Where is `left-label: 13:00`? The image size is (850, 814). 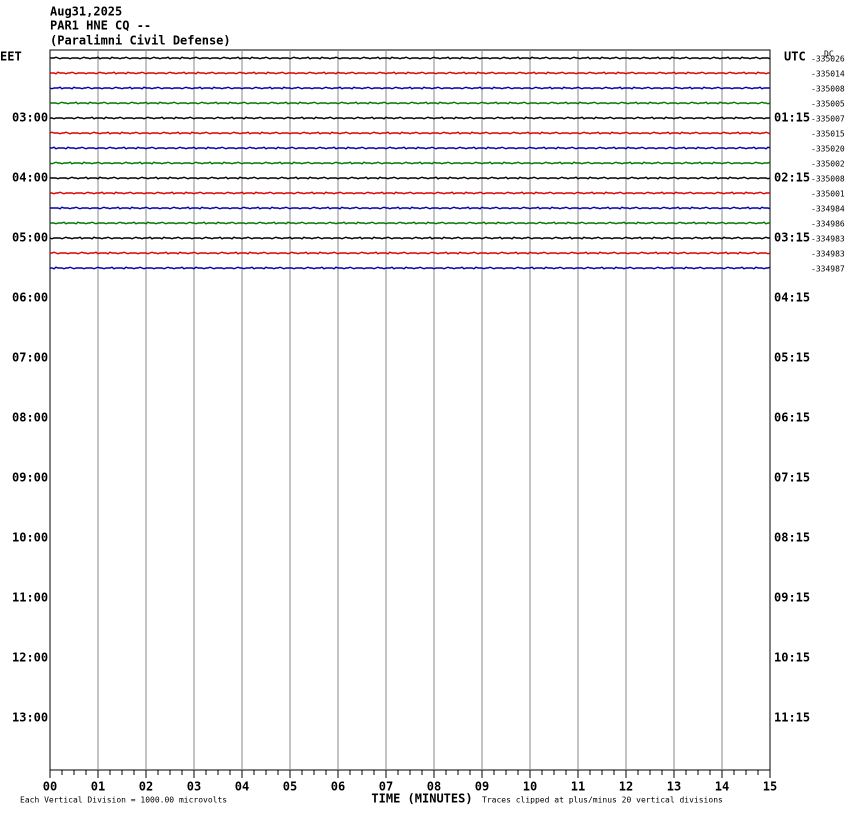
left-label: 13:00 is located at coordinates (30, 718).